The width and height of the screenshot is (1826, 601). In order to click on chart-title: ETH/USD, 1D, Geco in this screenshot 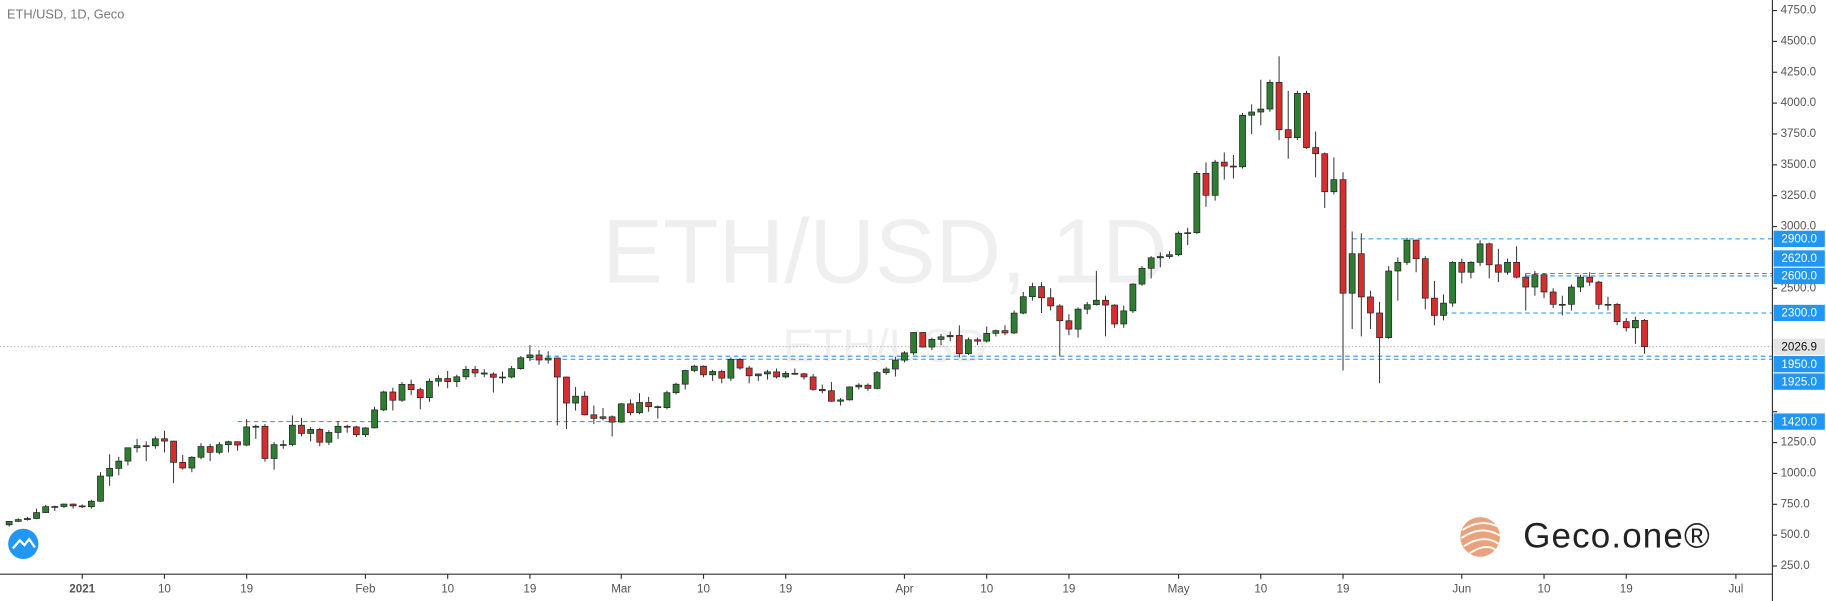, I will do `click(65, 14)`.